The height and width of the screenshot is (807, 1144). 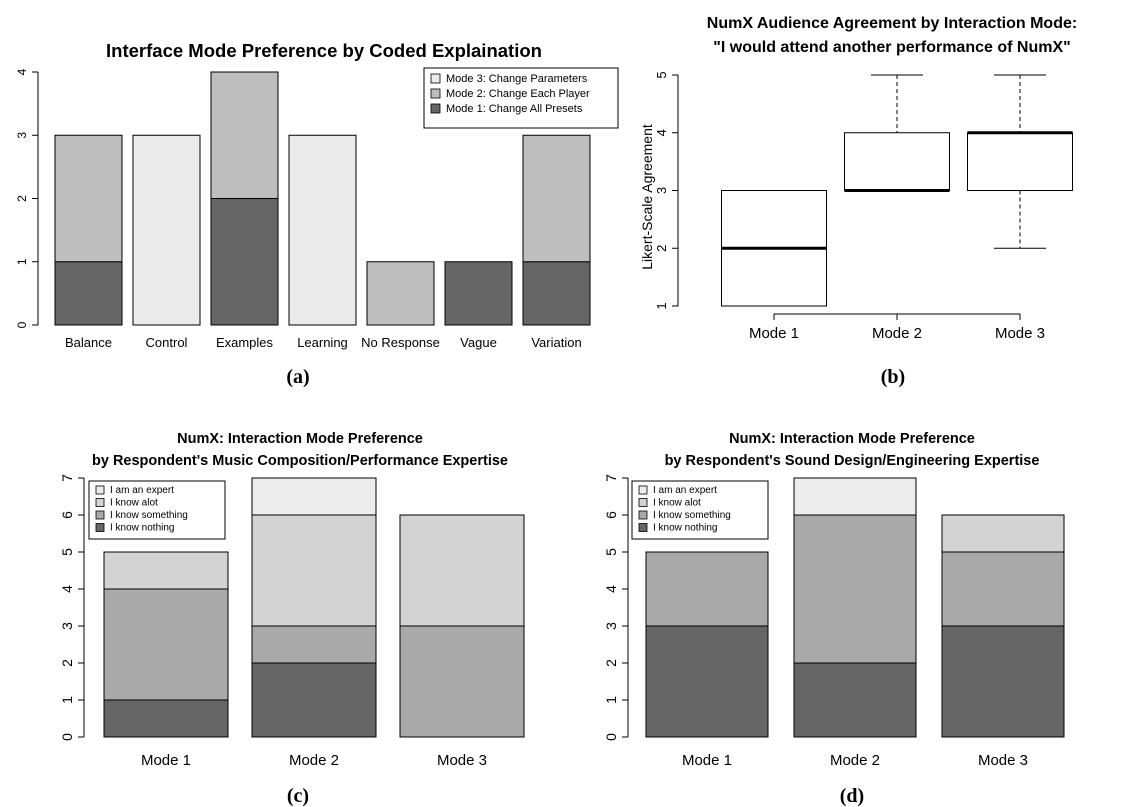 I want to click on chart-d-caption: (d), so click(x=852, y=796).